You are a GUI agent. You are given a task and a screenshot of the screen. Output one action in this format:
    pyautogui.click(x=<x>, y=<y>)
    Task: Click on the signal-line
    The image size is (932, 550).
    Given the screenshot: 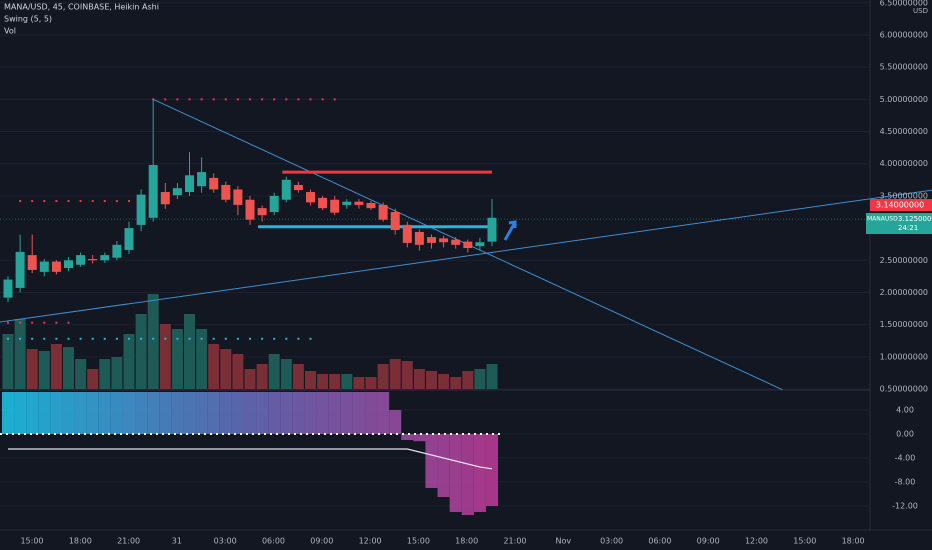 What is the action you would take?
    pyautogui.click(x=250, y=459)
    